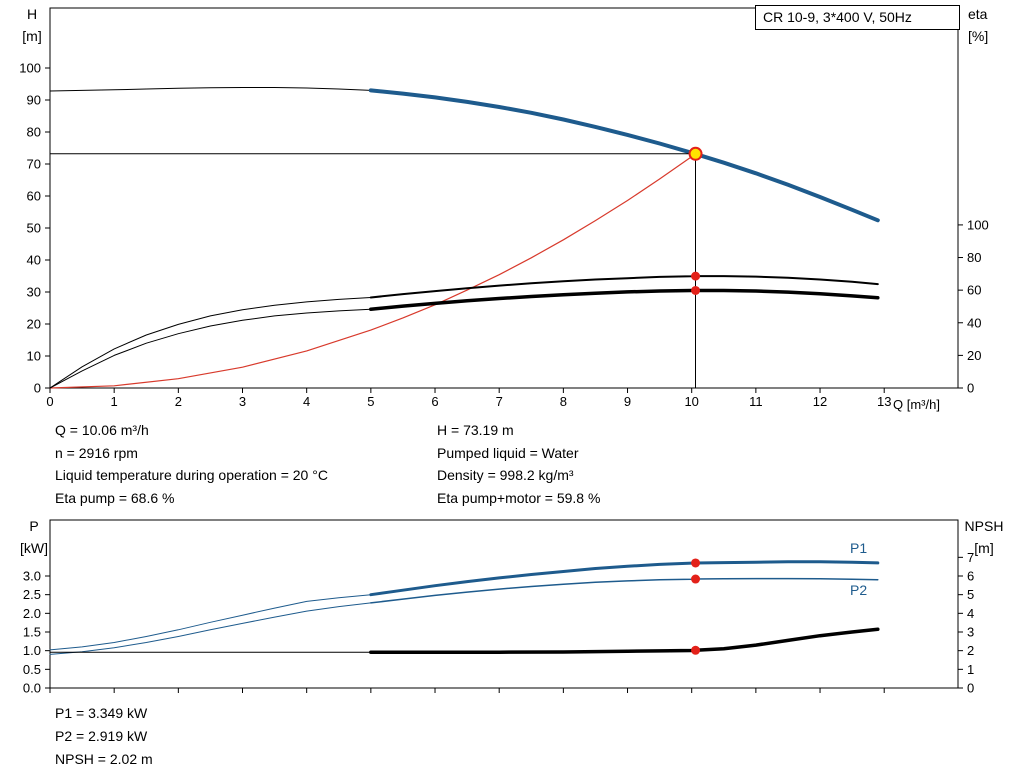 This screenshot has height=781, width=1024. Describe the element at coordinates (974, 290) in the screenshot. I see `right-tick-label: 60` at that location.